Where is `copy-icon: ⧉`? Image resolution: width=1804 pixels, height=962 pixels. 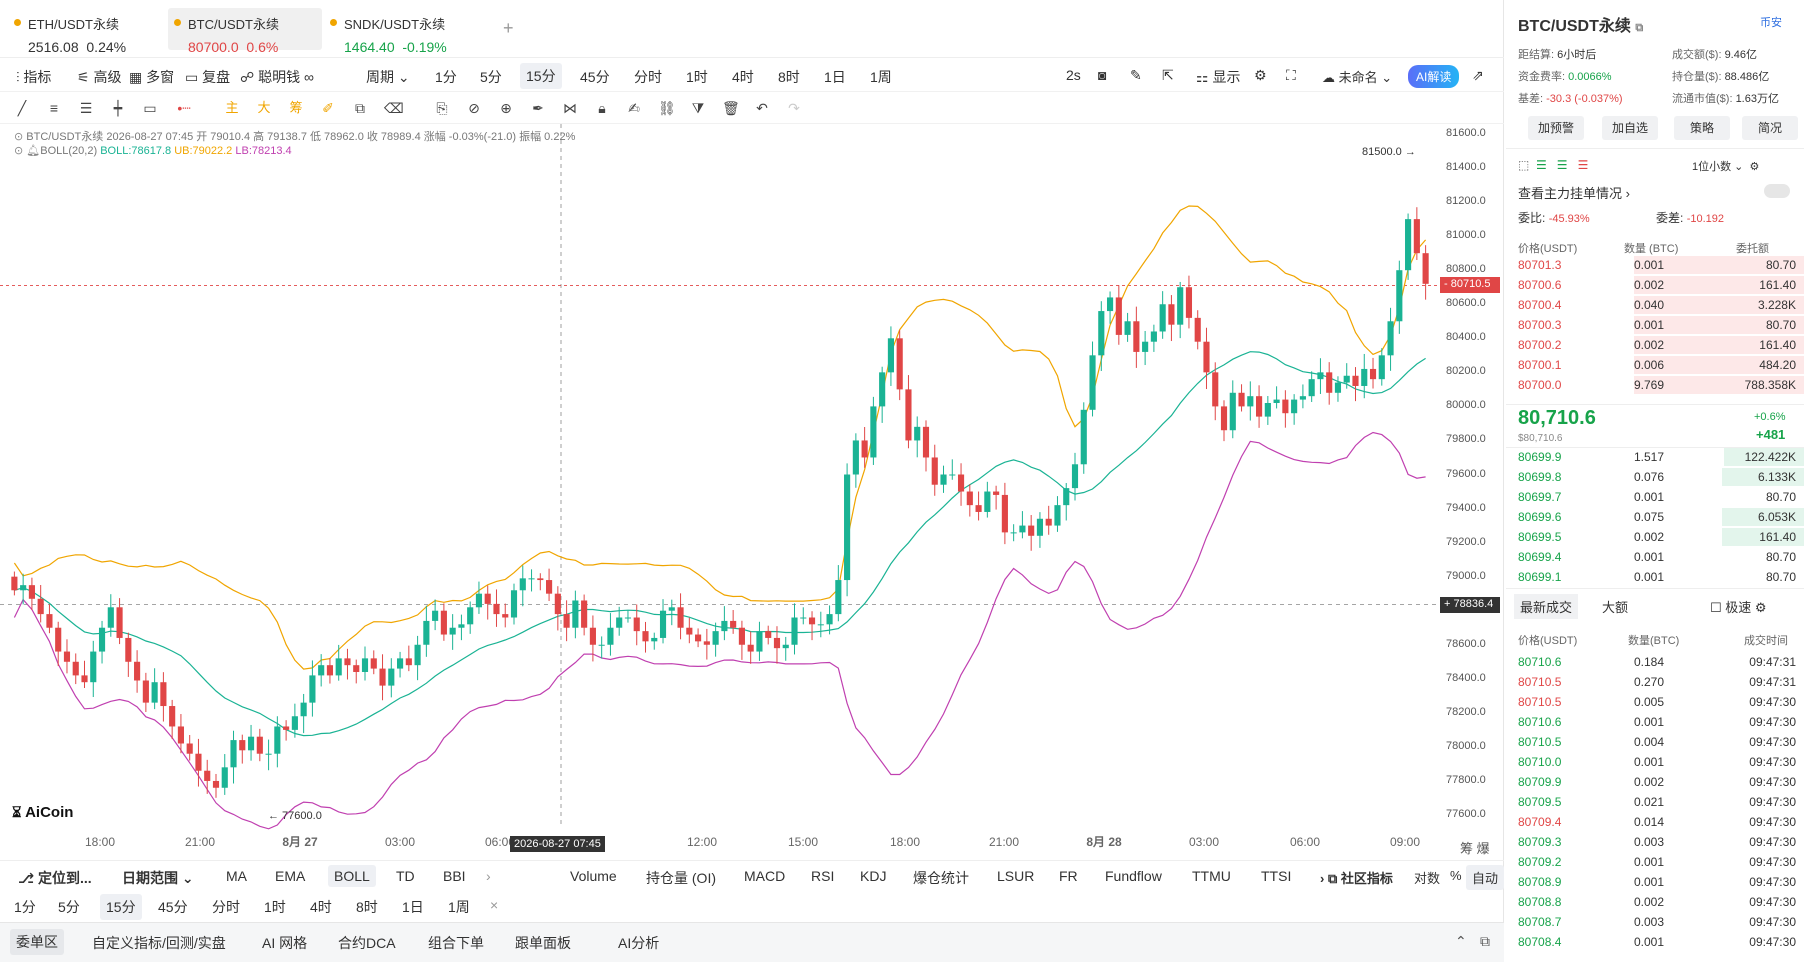
copy-icon: ⧉ is located at coordinates (1639, 28).